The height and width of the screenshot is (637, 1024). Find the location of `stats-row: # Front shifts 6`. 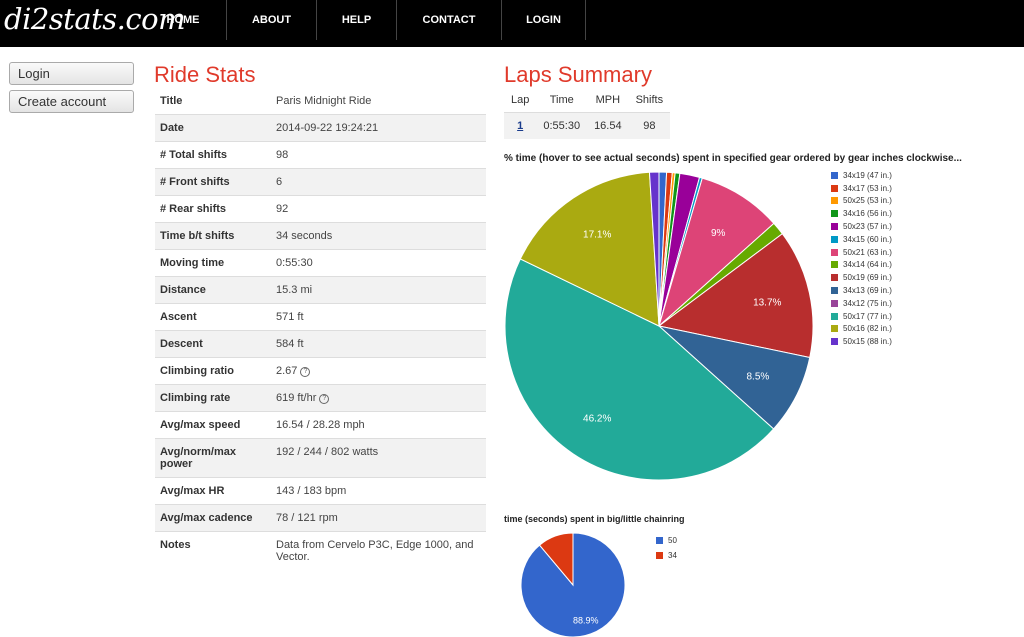

stats-row: # Front shifts 6 is located at coordinates (320, 181).